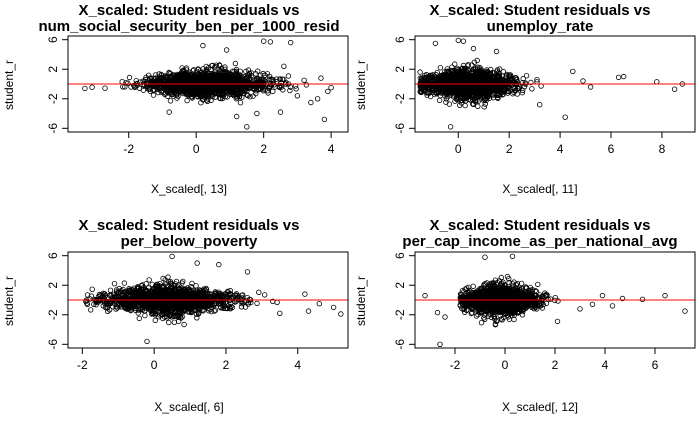 This screenshot has height=432, width=700. Describe the element at coordinates (331, 149) in the screenshot. I see `x-tick-label: 4` at that location.